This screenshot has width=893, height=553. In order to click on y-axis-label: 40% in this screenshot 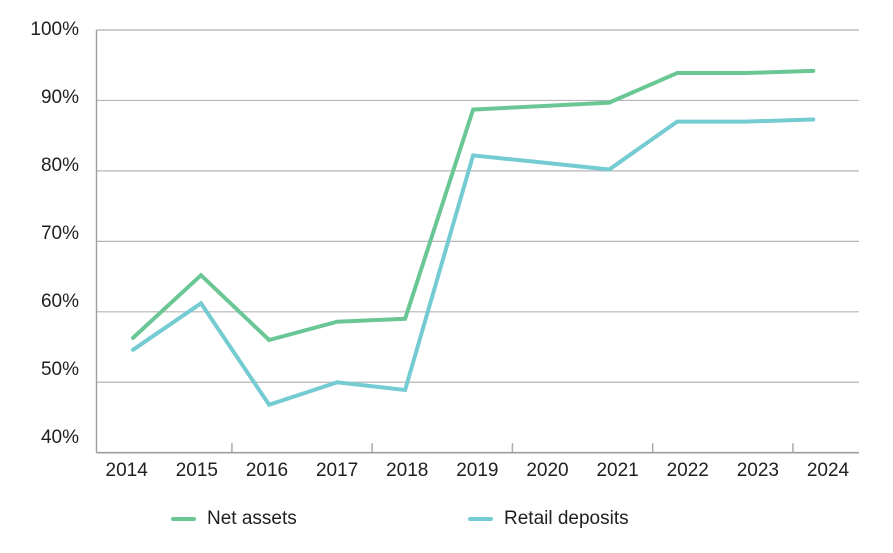, I will do `click(59, 437)`.